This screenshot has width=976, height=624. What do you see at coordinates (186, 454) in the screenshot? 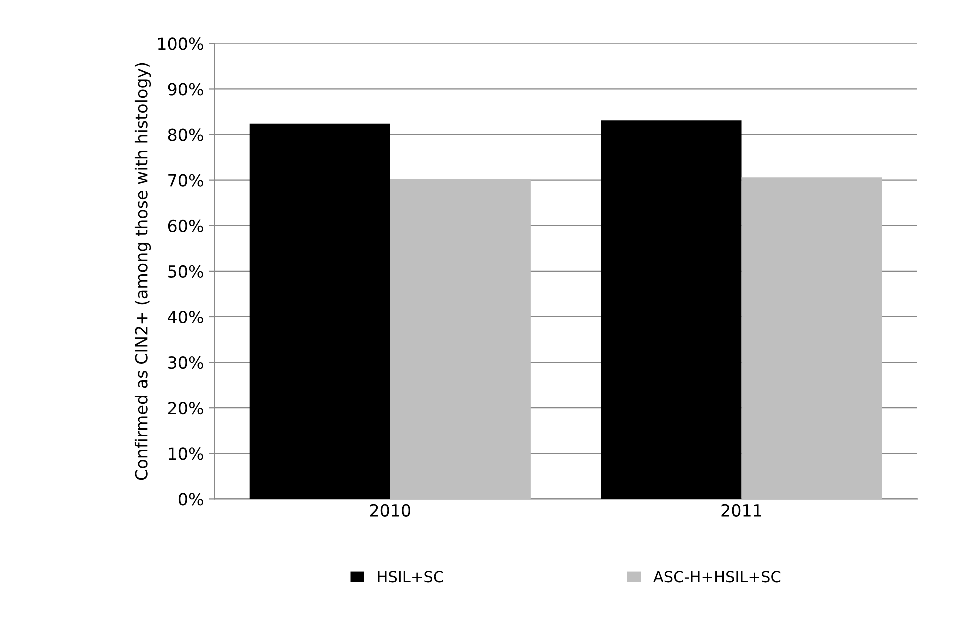
I see `y-tick-label: 10%` at bounding box center [186, 454].